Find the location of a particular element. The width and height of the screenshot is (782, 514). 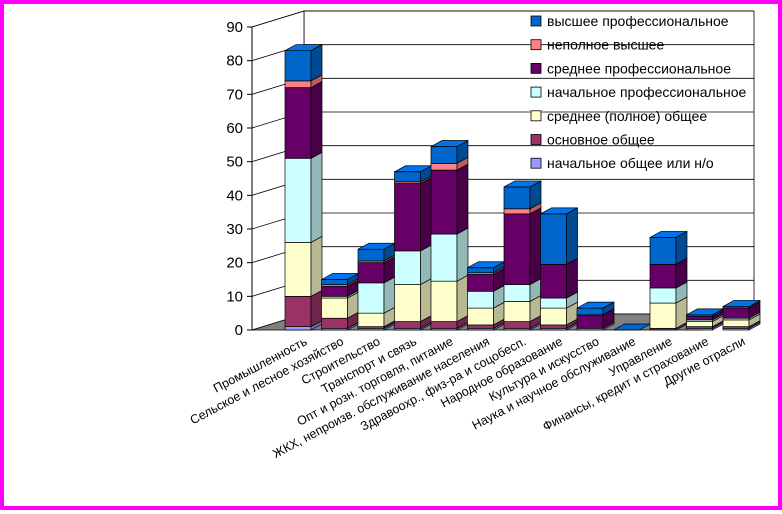

bar-11-2-front is located at coordinates (699, 324).